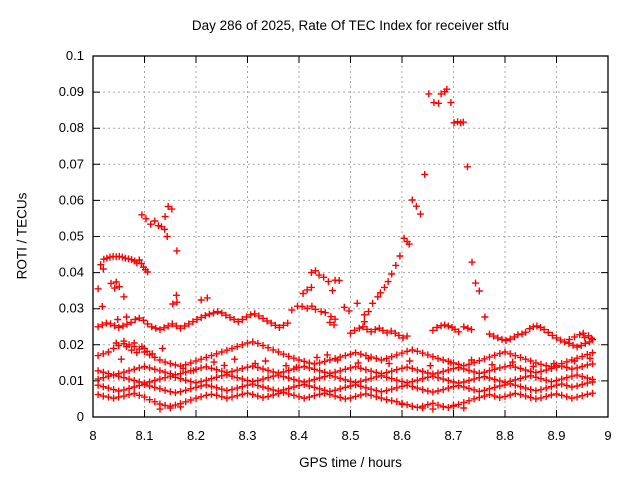 Image resolution: width=640 pixels, height=480 pixels. Describe the element at coordinates (22, 236) in the screenshot. I see `y-axis-title: ROTI / TECUs` at that location.